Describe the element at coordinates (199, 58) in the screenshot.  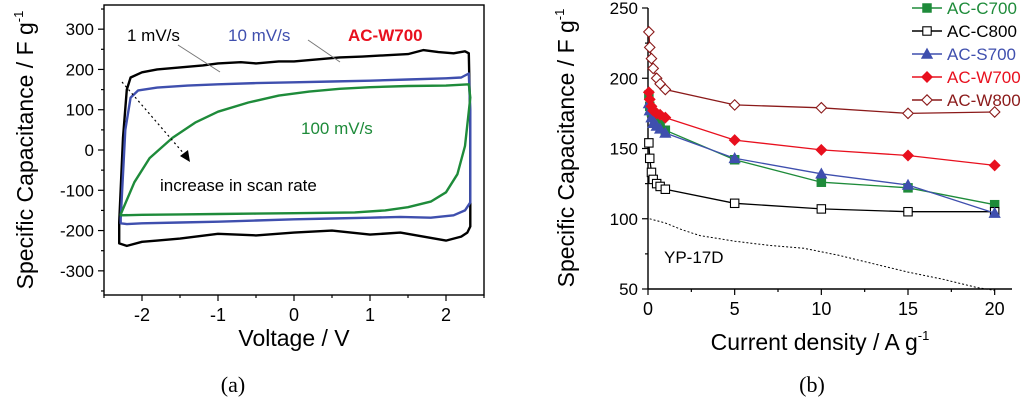
I see `label-1mv-leader-line` at that location.